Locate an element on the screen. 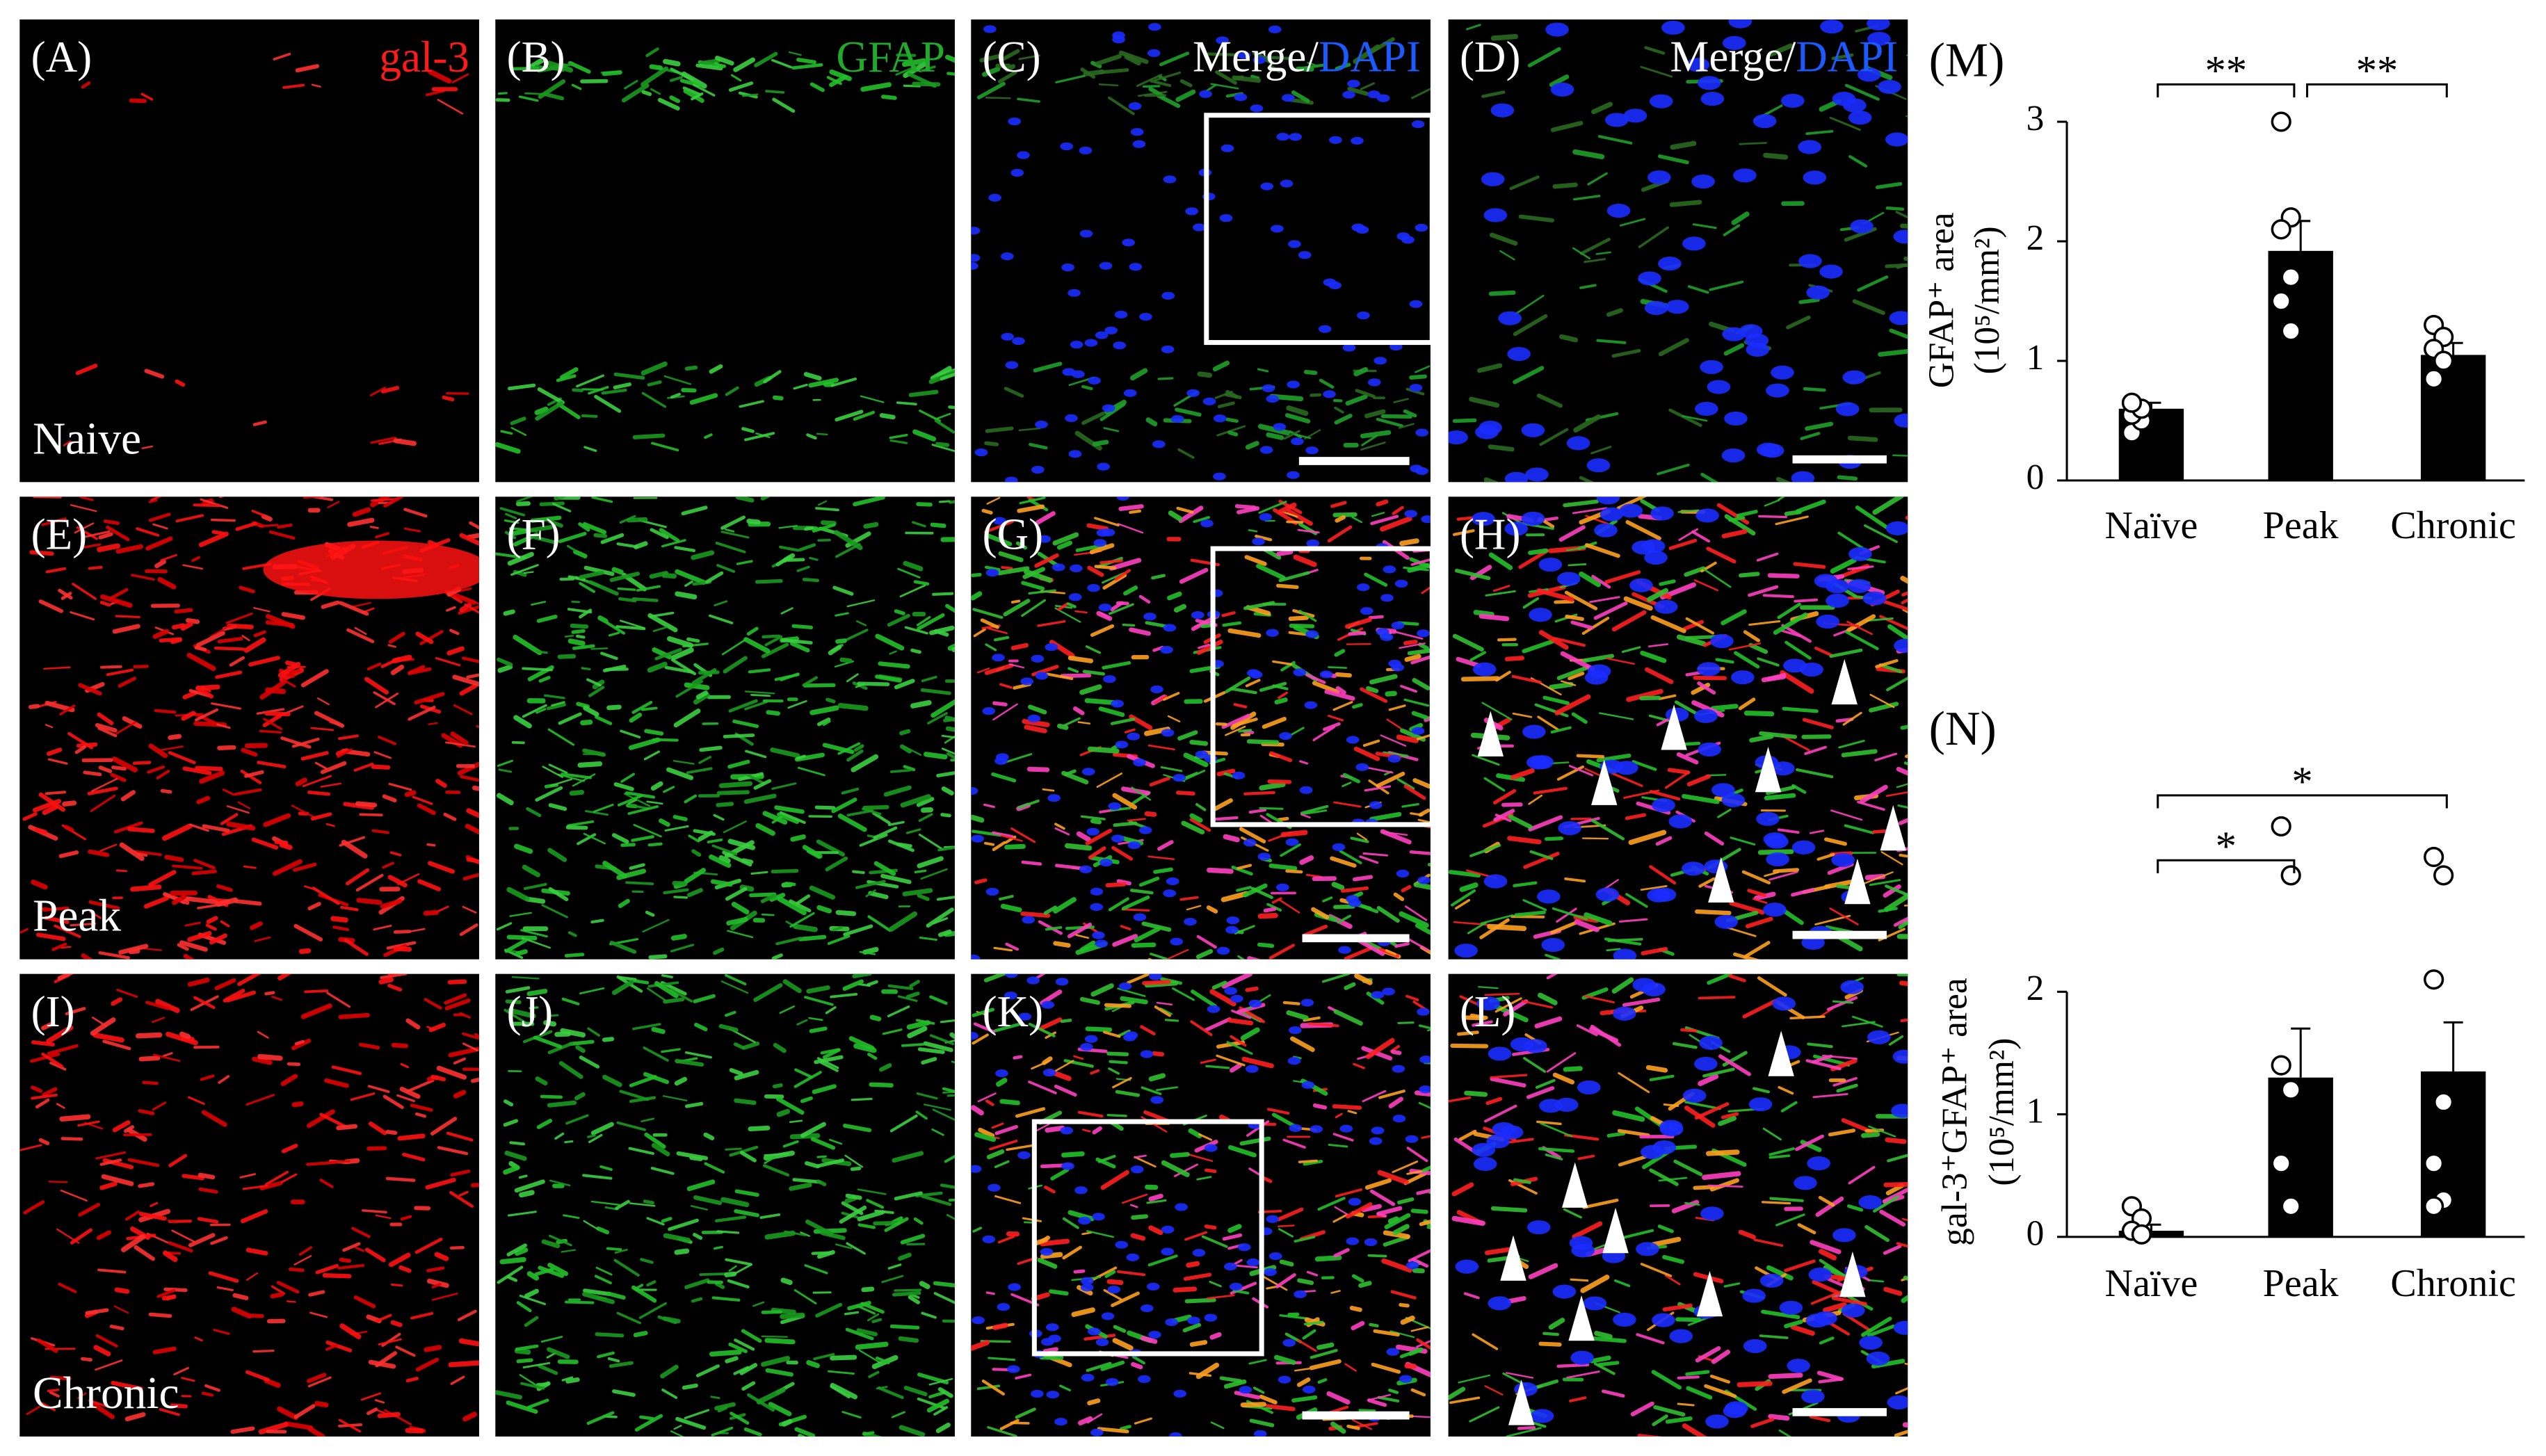  y-tick-label: 1 is located at coordinates (2036, 358).